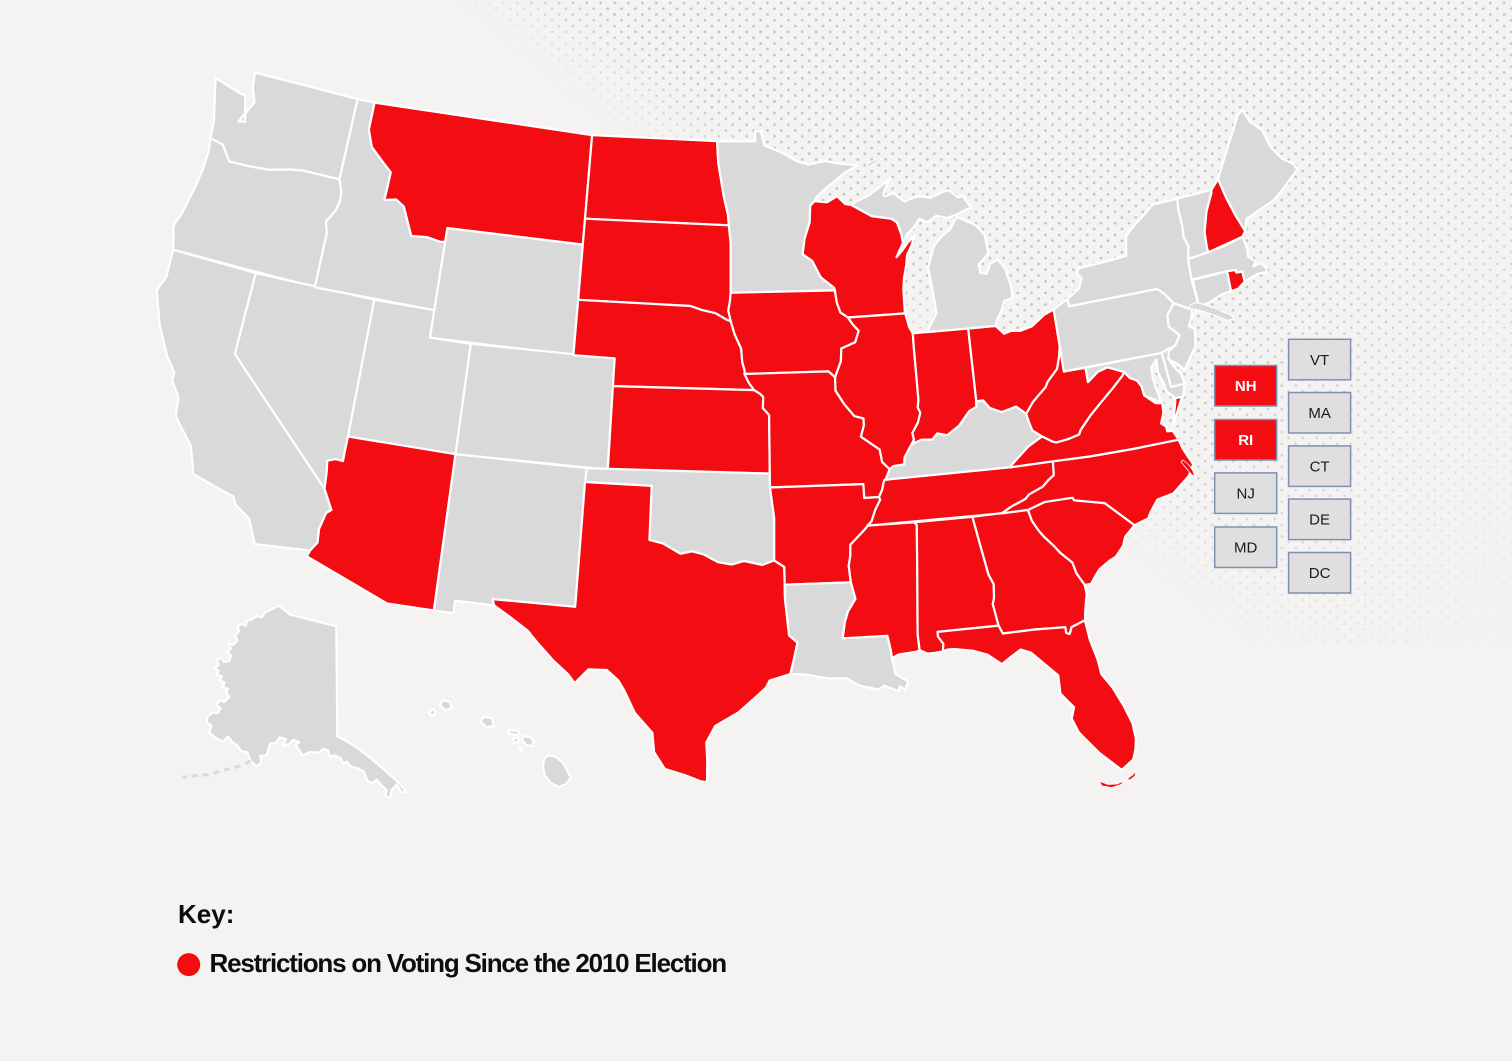 This screenshot has width=1512, height=1061. I want to click on svg-text: VT, so click(1319, 360).